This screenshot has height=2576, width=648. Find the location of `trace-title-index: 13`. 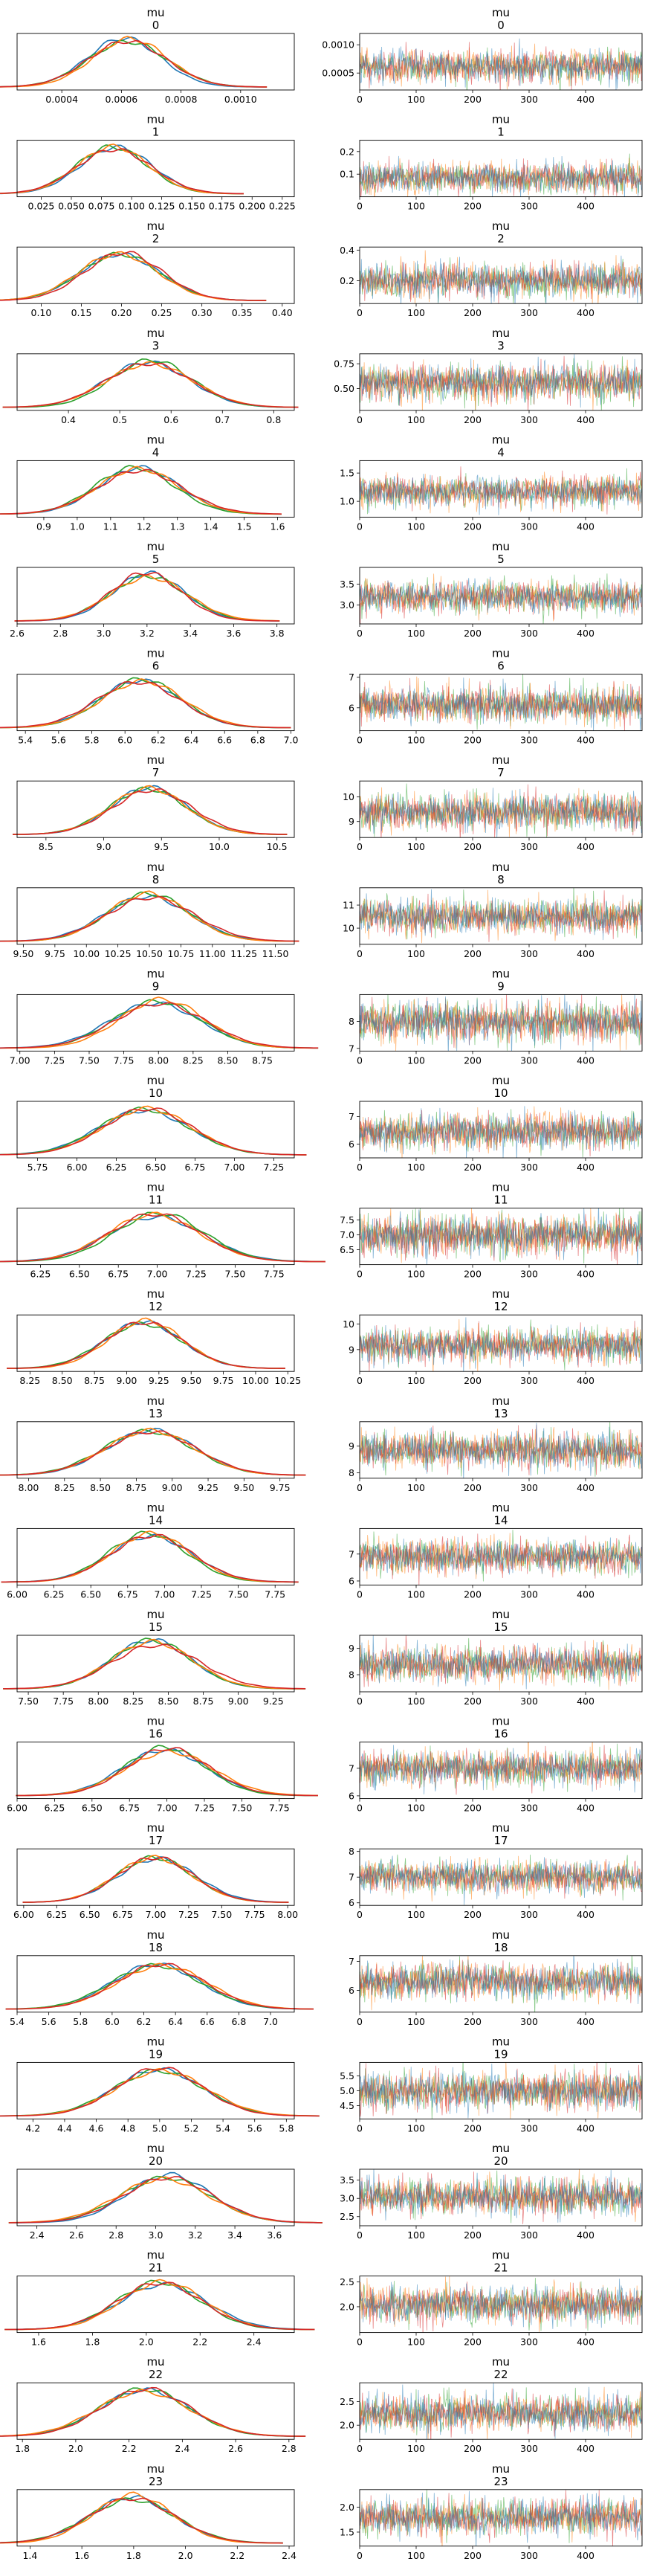

trace-title-index: 13 is located at coordinates (500, 1413).